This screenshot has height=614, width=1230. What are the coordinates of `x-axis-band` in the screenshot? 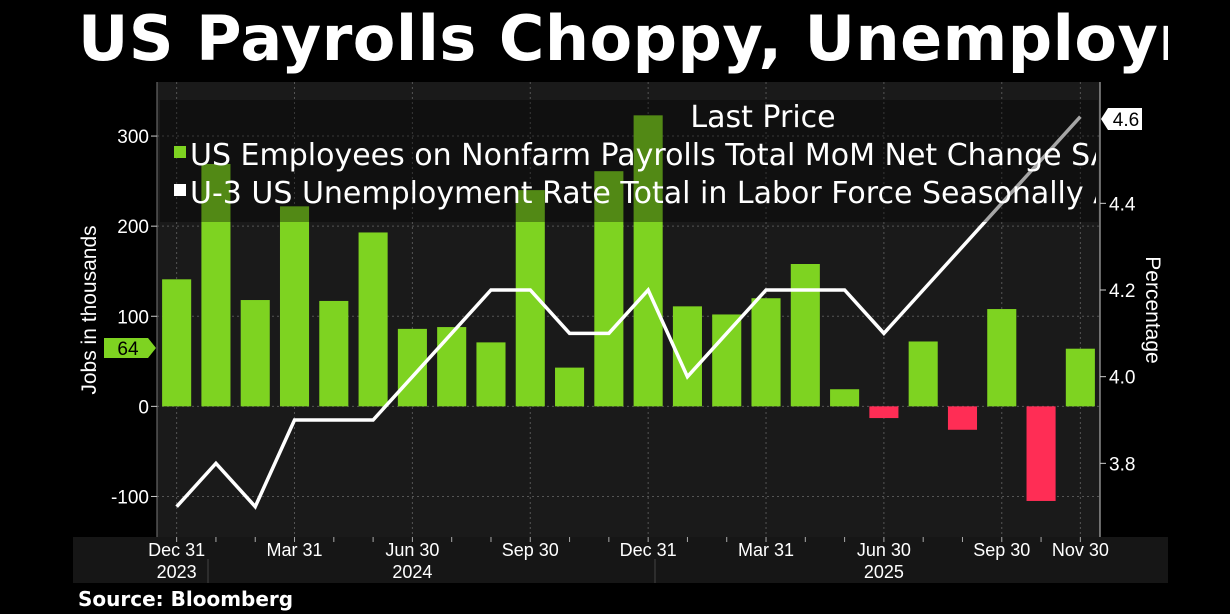 It's located at (620, 560).